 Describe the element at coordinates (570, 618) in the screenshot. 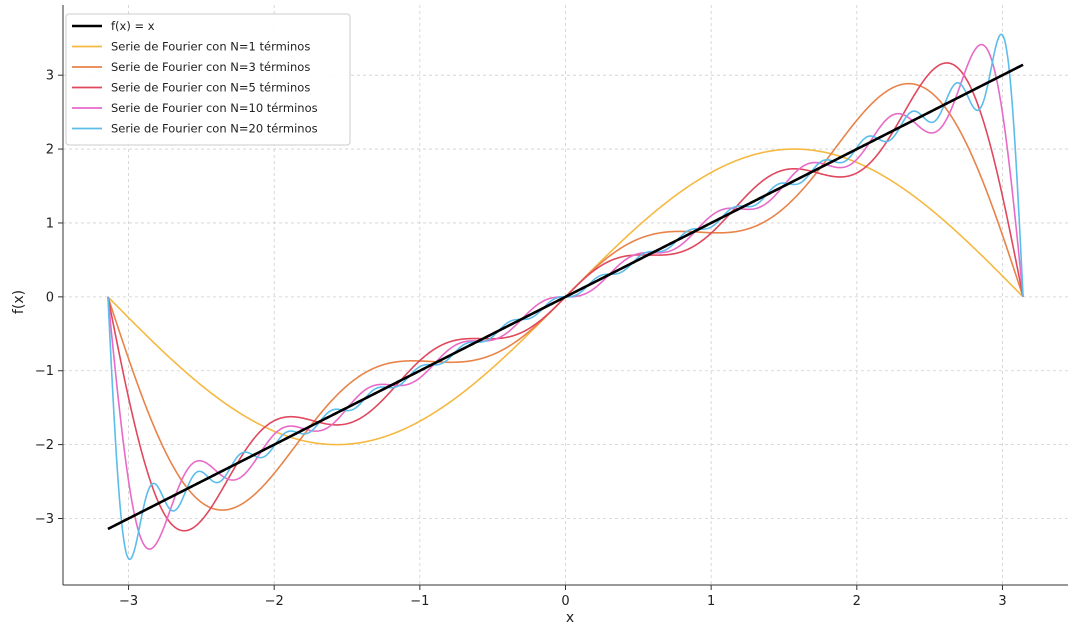

I see `x-axis-label: x` at that location.